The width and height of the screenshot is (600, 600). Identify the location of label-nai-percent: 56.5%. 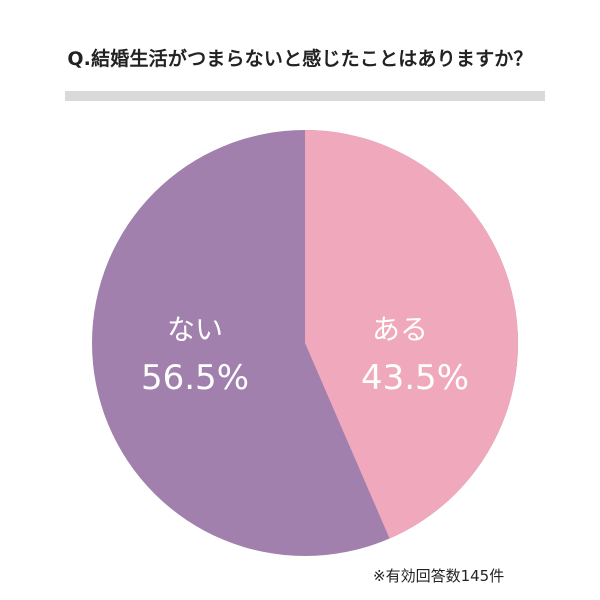
(194, 378).